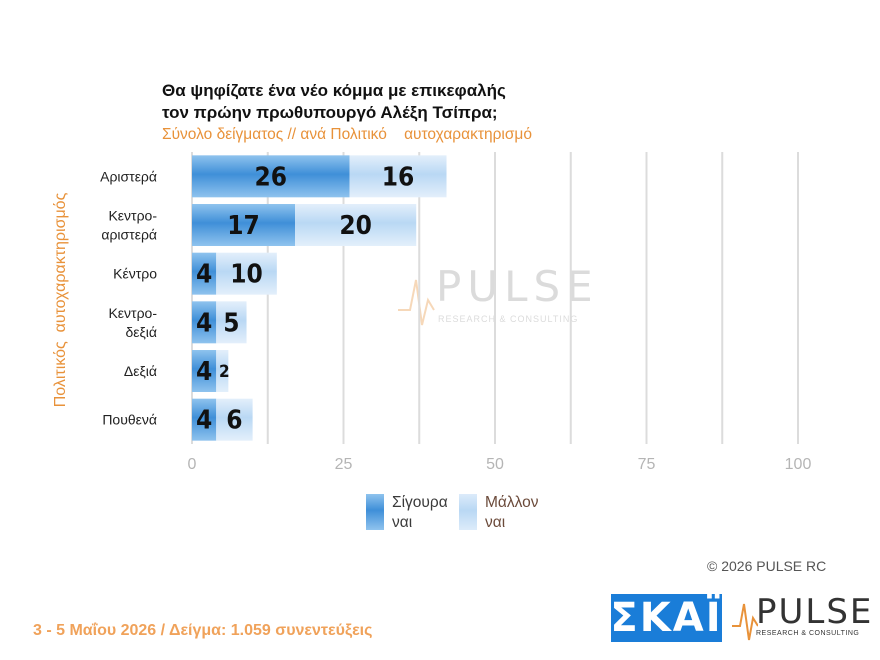 Image resolution: width=880 pixels, height=660 pixels. Describe the element at coordinates (334, 90) in the screenshot. I see `chart-title-line-1: Θα ψηφίζατε ένα νέο κόμμα με επικεφαλής` at that location.